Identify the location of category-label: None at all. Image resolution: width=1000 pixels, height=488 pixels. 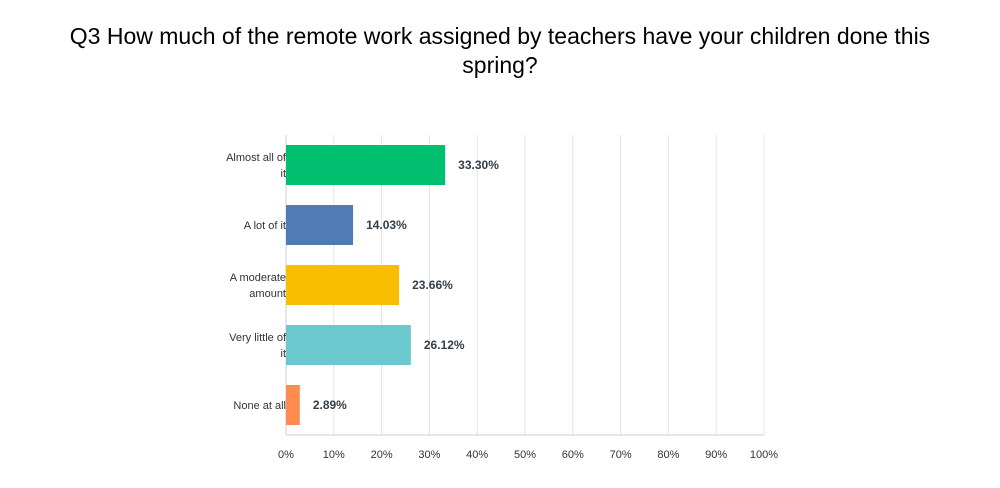
(259, 406).